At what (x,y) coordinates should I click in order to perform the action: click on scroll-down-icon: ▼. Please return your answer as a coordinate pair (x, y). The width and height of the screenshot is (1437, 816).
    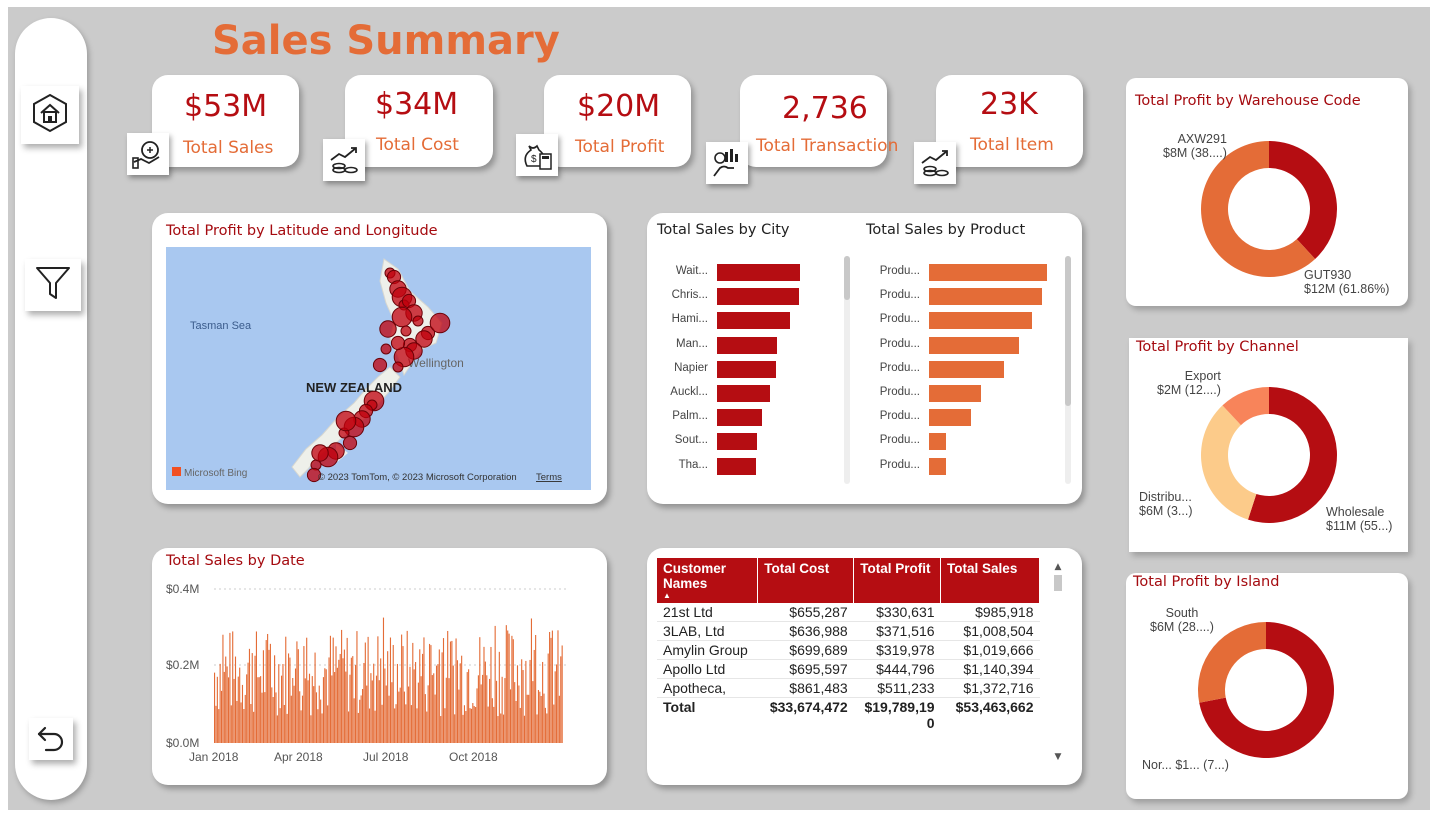
    Looking at the image, I should click on (1058, 757).